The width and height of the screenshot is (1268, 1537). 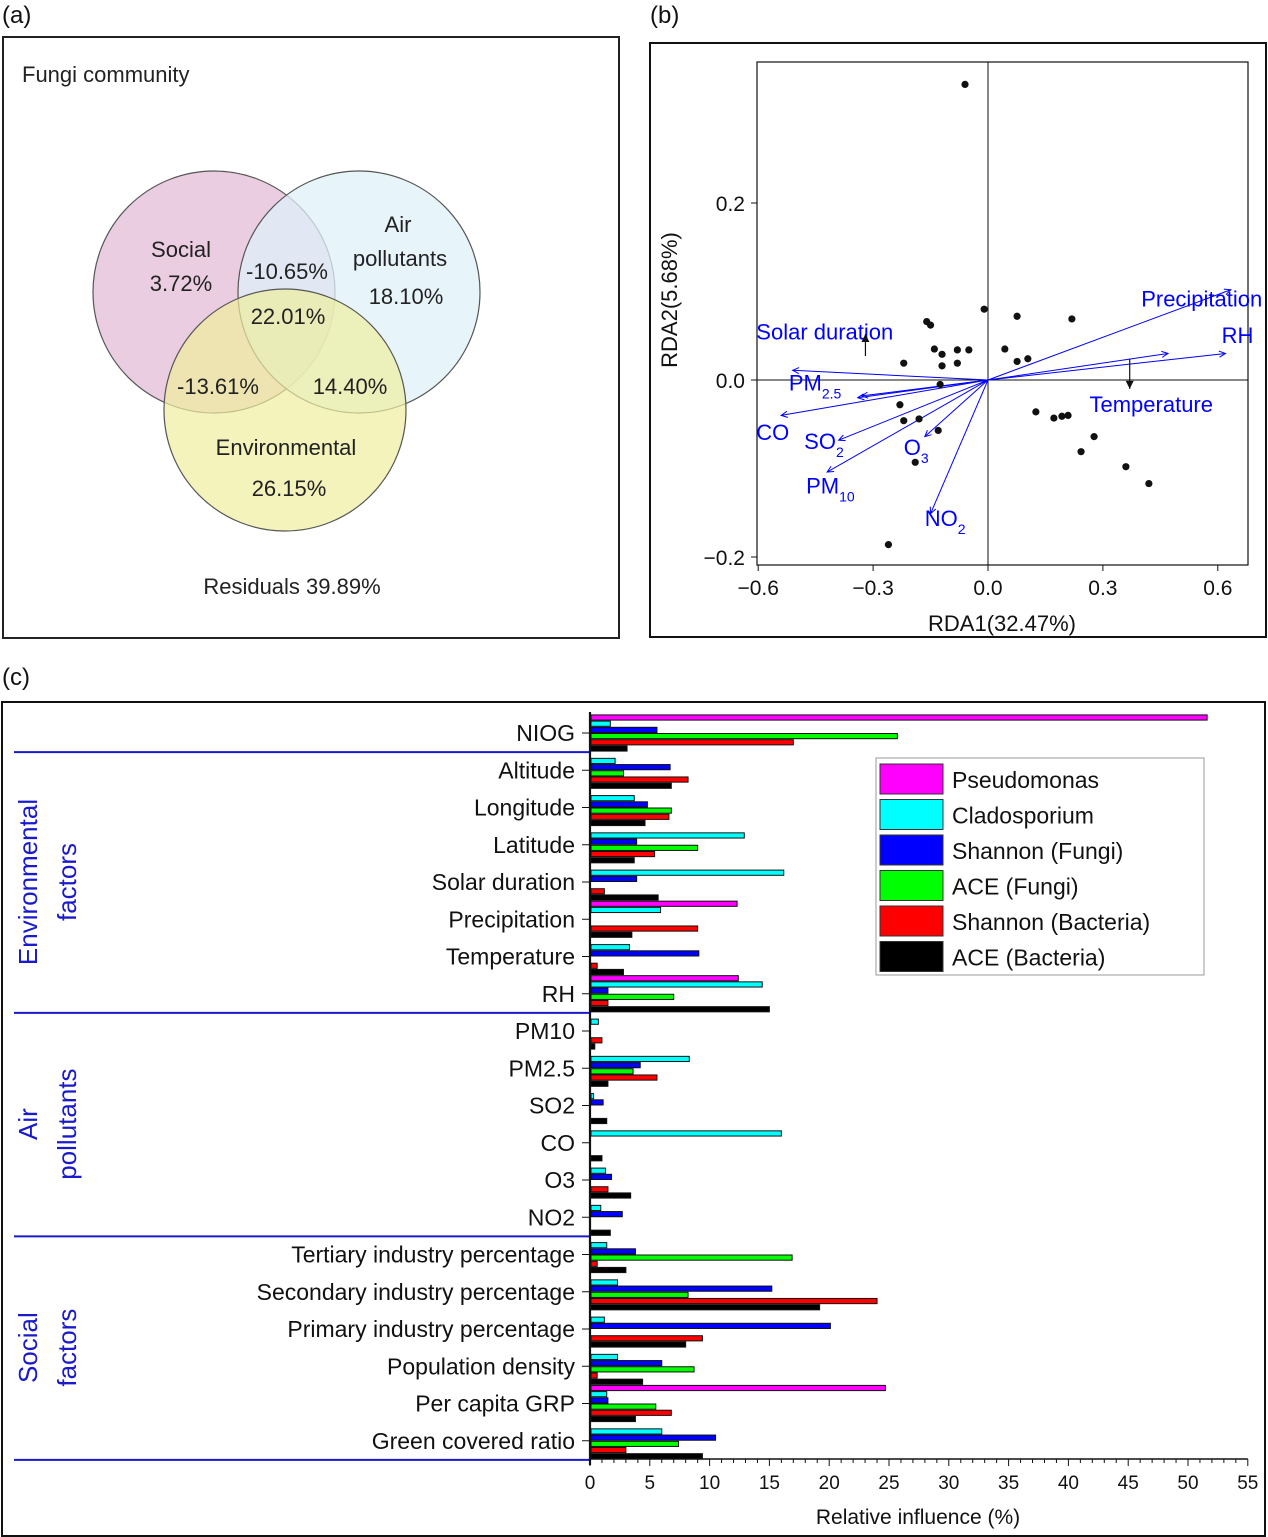 I want to click on bar-x-tick-label: 30, so click(x=948, y=1483).